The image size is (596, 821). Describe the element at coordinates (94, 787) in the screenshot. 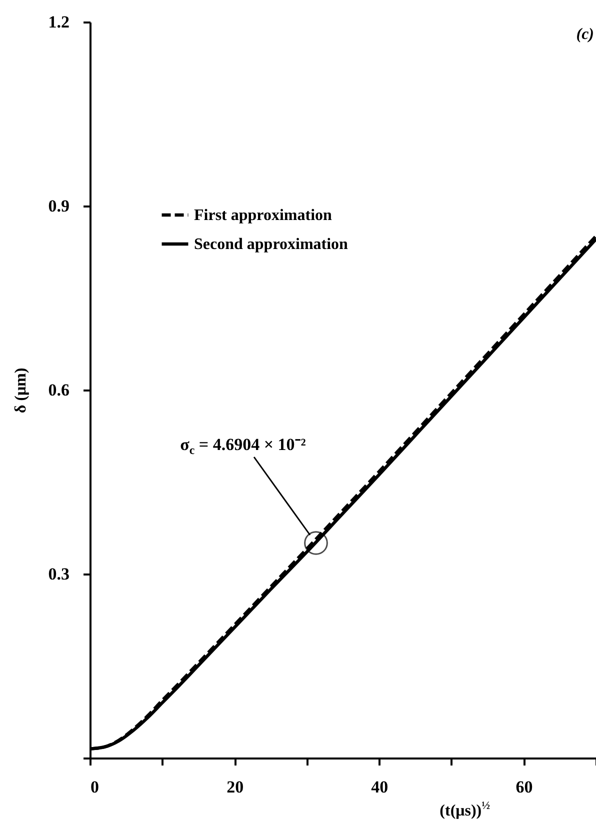

I see `x-tick-label: 0` at that location.